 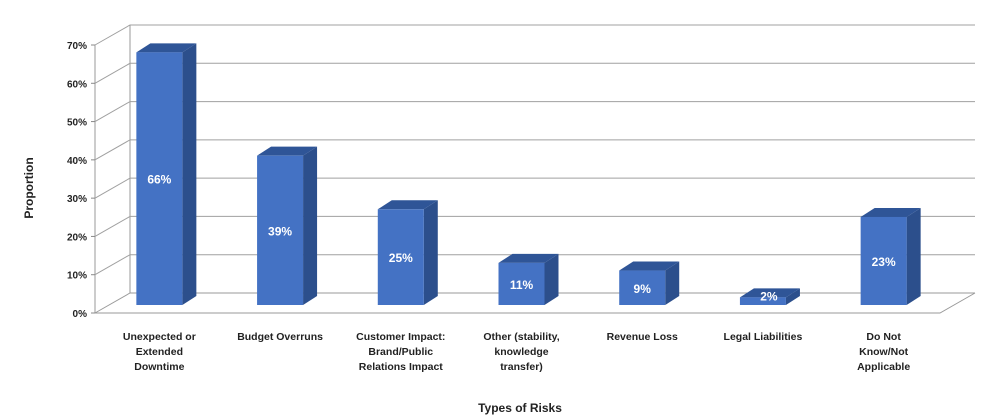 What do you see at coordinates (77, 237) in the screenshot?
I see `y-tick-label: 20%` at bounding box center [77, 237].